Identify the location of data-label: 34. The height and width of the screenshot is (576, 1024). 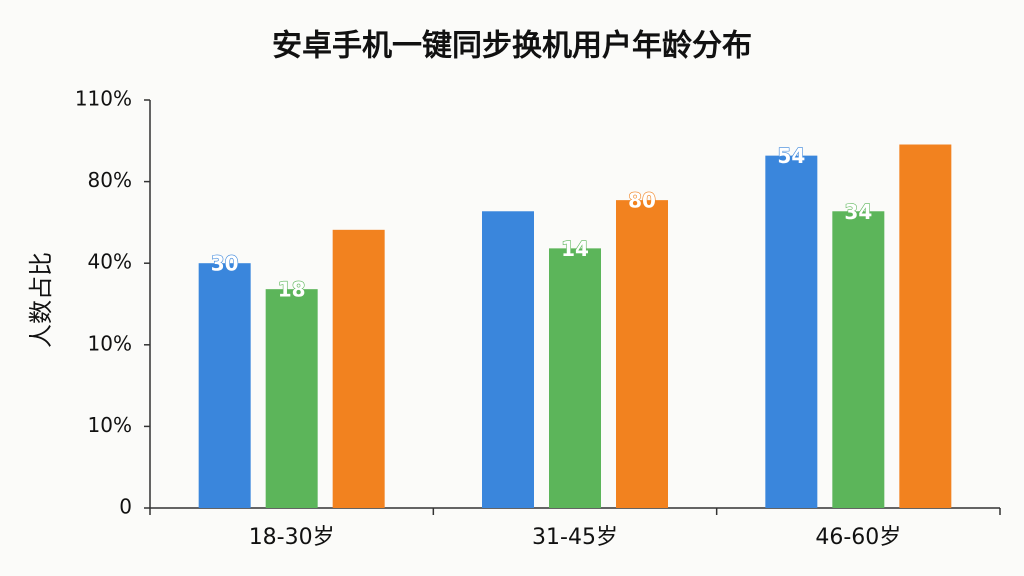
(858, 212).